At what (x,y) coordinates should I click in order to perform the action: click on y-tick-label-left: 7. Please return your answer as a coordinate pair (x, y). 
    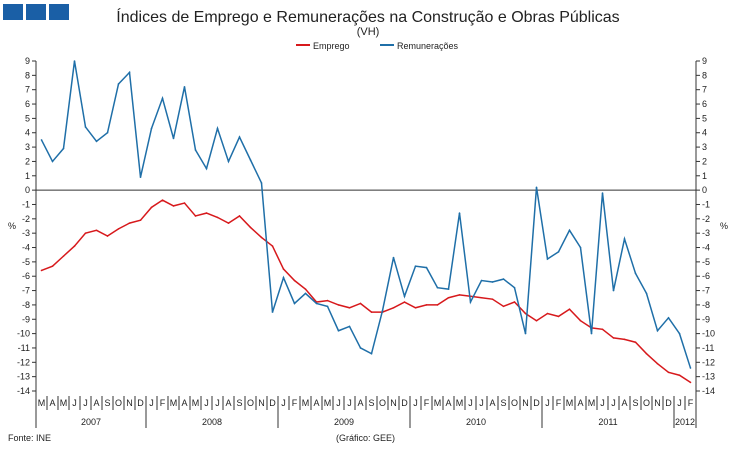
    Looking at the image, I should click on (27, 90).